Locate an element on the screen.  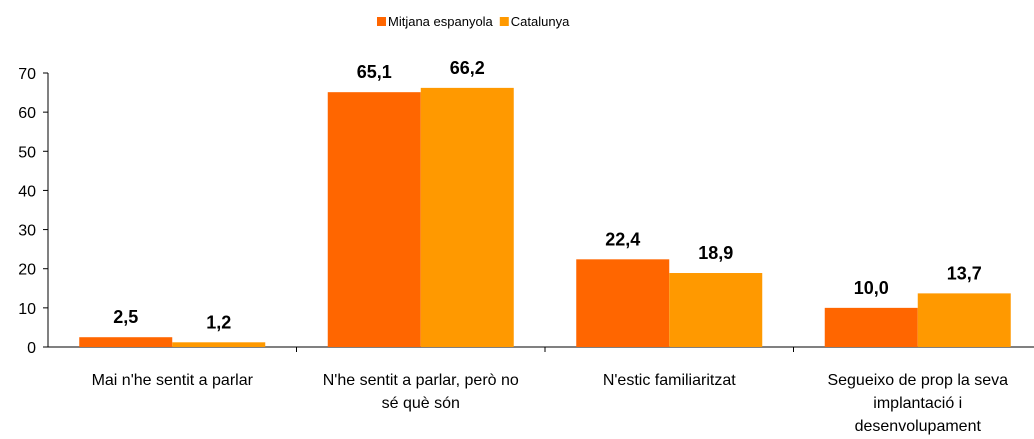
value-label: 65,1 is located at coordinates (374, 72).